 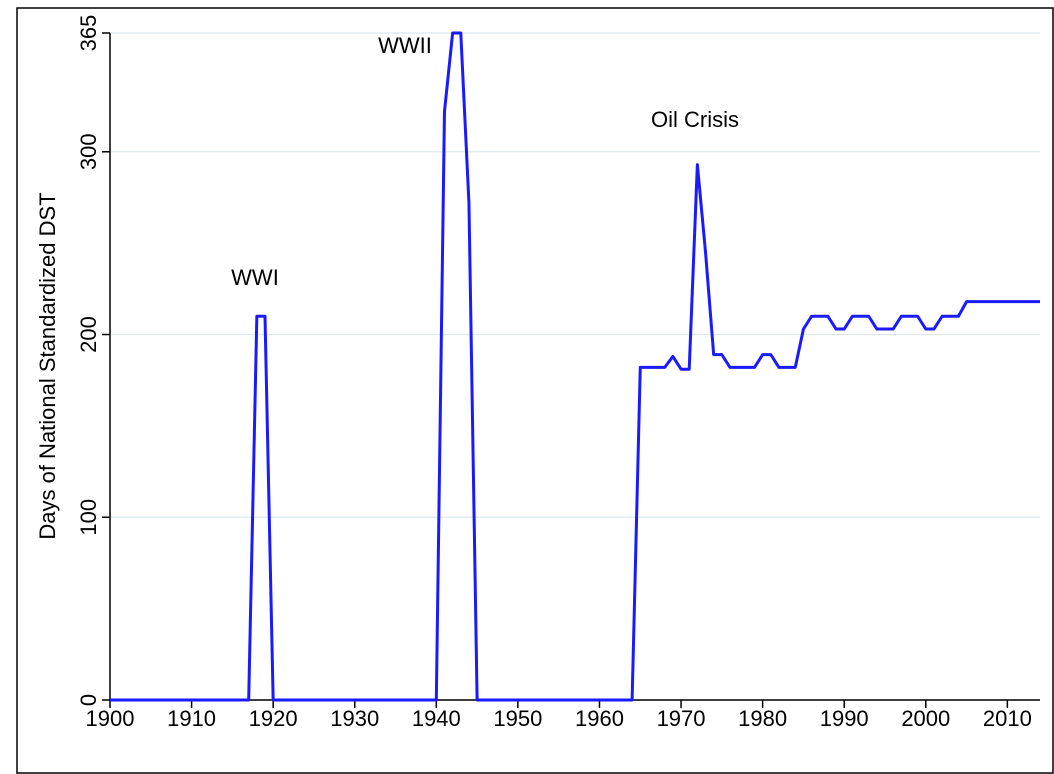 What do you see at coordinates (517, 718) in the screenshot?
I see `x-tick-label: 1950` at bounding box center [517, 718].